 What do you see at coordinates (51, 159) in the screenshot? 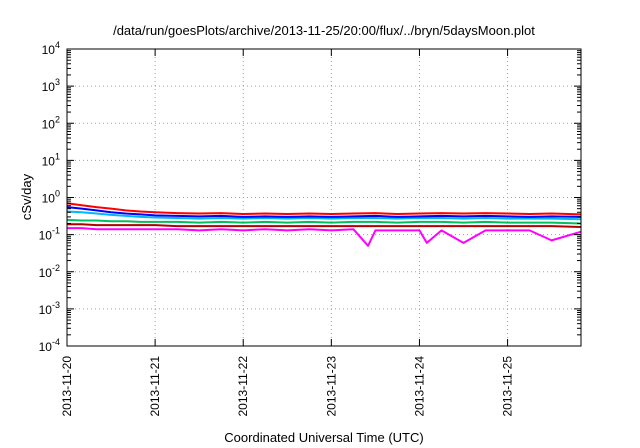
I see `y-tick-label: 10¹` at bounding box center [51, 159].